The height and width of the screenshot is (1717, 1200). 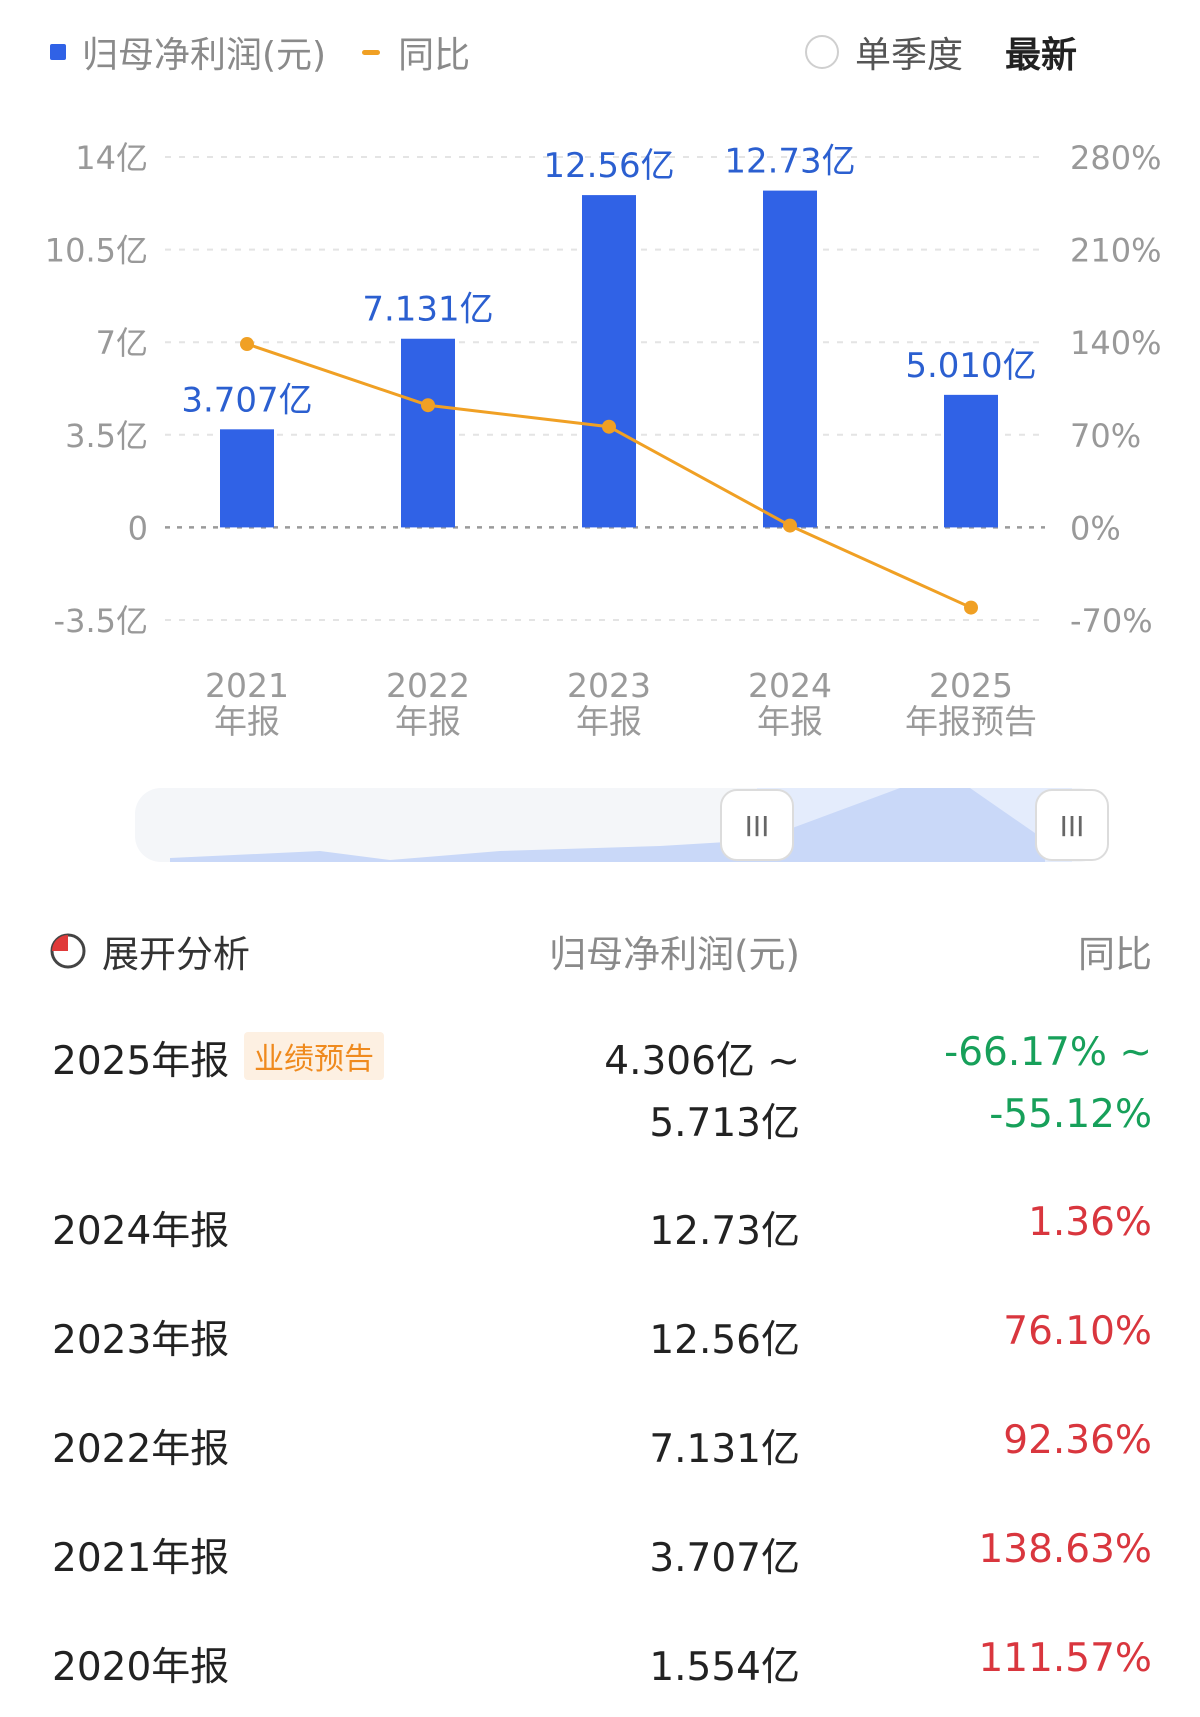 I want to click on row-period: 2024年报, so click(x=141, y=1231).